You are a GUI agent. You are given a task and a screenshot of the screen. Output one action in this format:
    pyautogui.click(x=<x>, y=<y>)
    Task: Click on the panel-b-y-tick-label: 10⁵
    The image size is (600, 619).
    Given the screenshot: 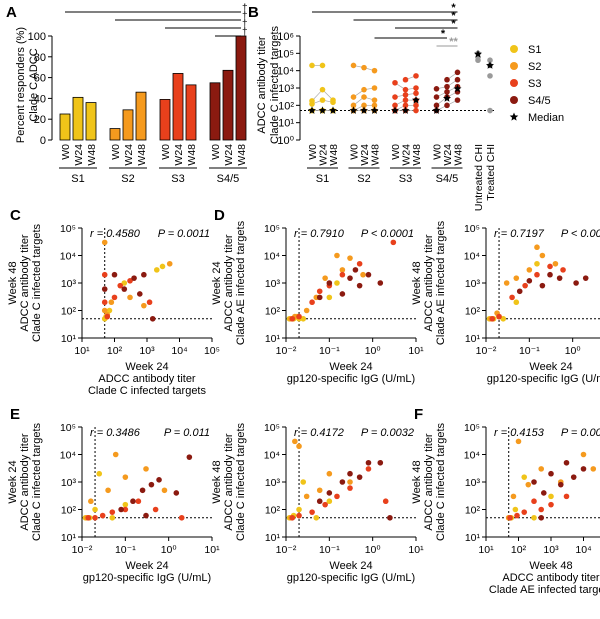 What is the action you would take?
    pyautogui.click(x=285, y=54)
    